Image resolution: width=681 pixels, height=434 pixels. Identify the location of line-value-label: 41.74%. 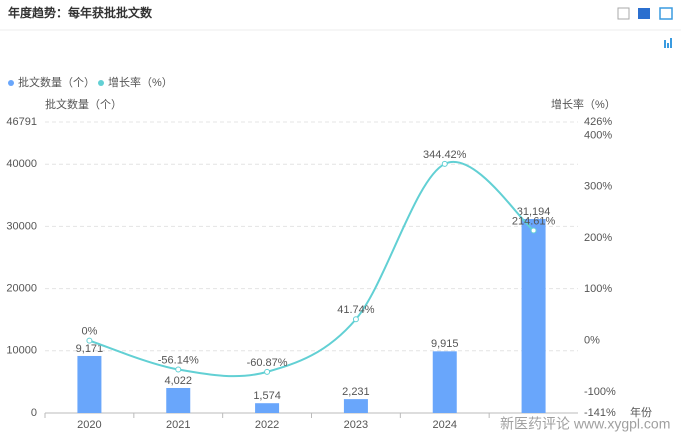
(356, 310).